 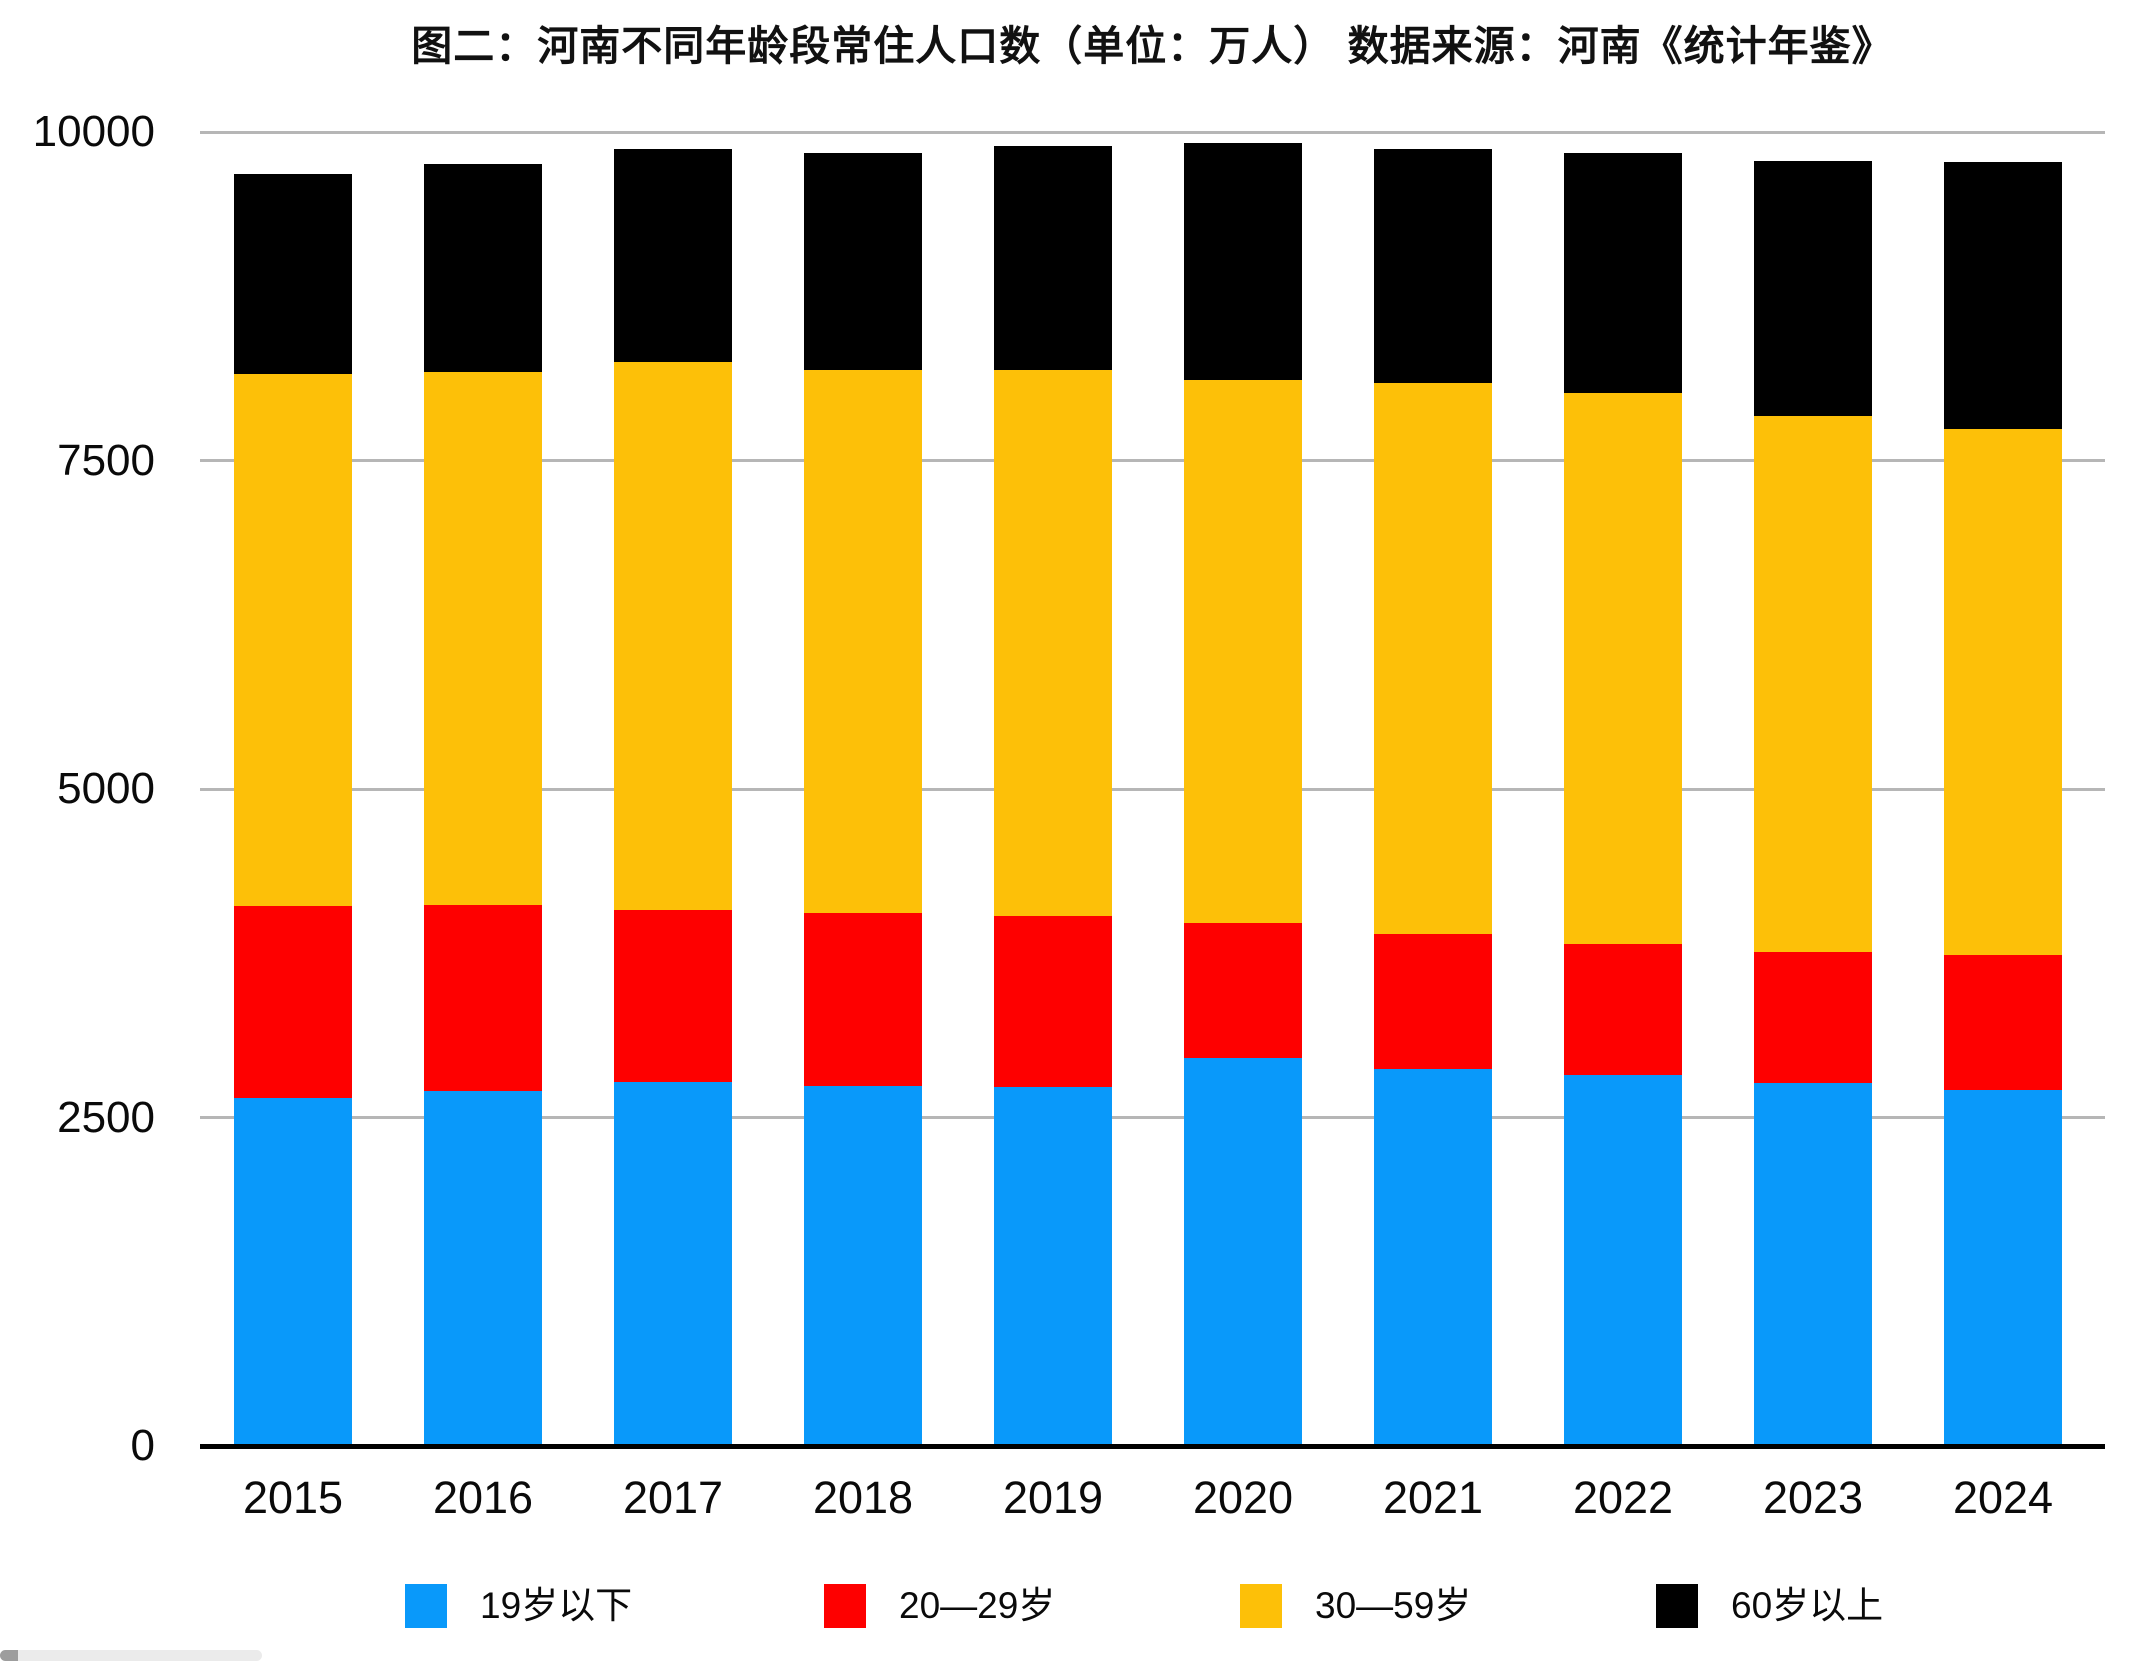 I want to click on legend-label: 30—59岁, so click(x=1393, y=1605).